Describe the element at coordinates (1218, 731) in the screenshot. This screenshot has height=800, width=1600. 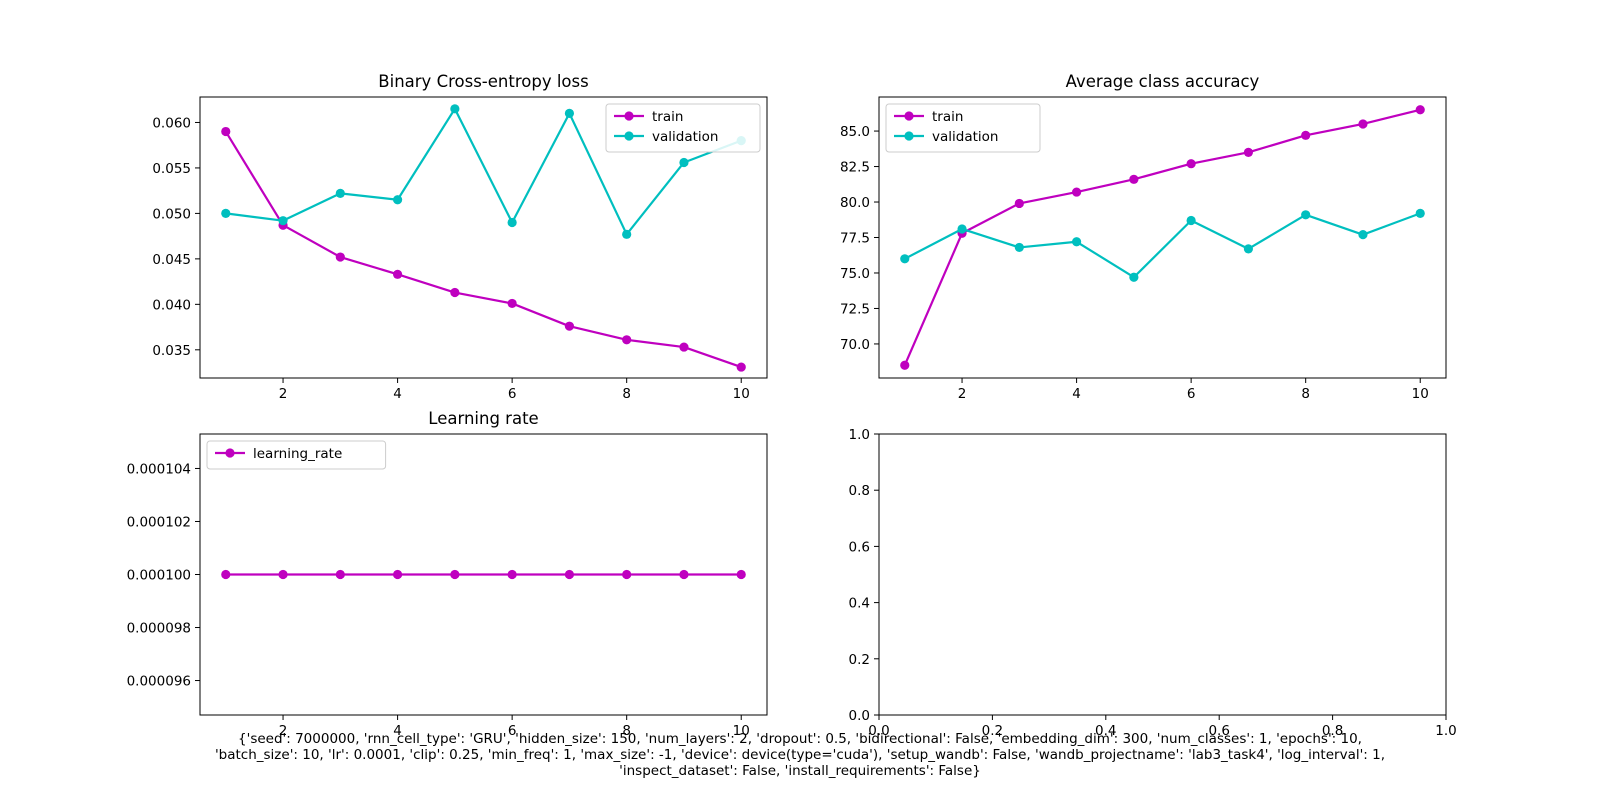
I see `x-tick-label: 0.6` at that location.